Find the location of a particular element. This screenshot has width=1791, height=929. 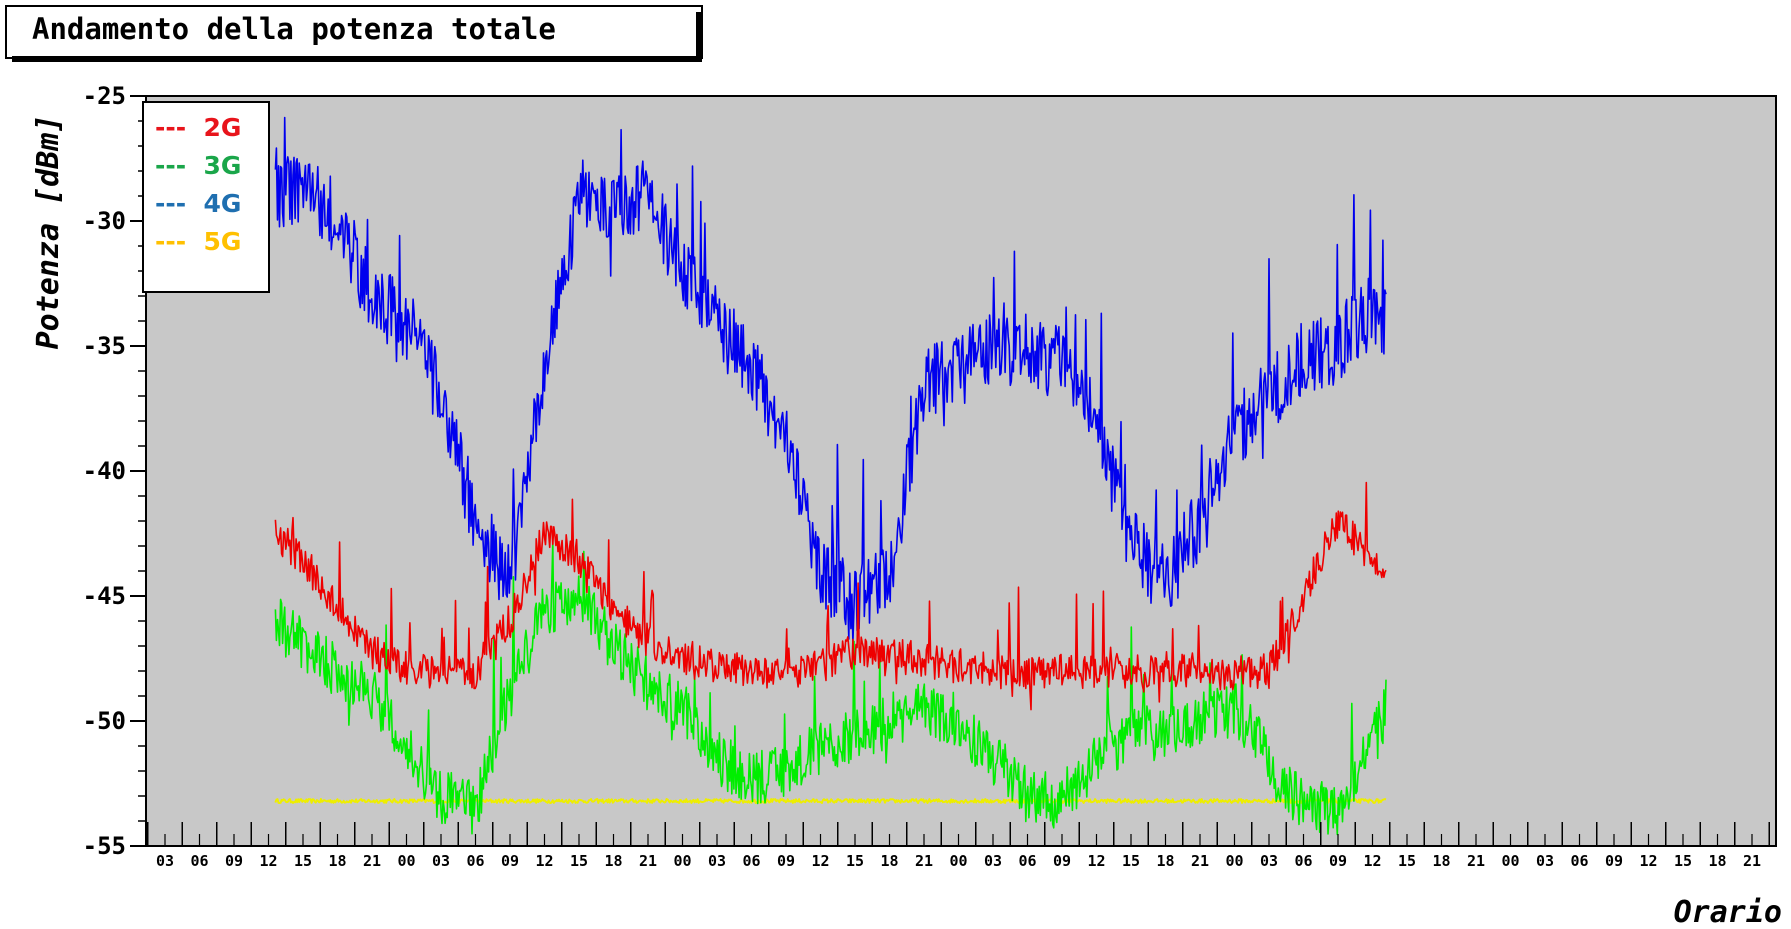

y-tick-label: -40 is located at coordinates (104, 471).